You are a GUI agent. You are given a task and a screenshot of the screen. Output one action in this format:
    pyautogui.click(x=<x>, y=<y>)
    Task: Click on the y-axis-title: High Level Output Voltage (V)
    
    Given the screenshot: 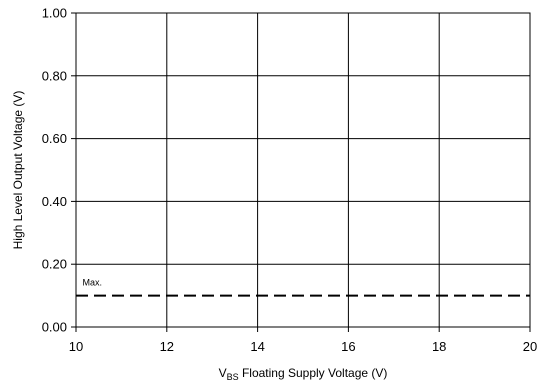 What is the action you would take?
    pyautogui.click(x=18, y=170)
    